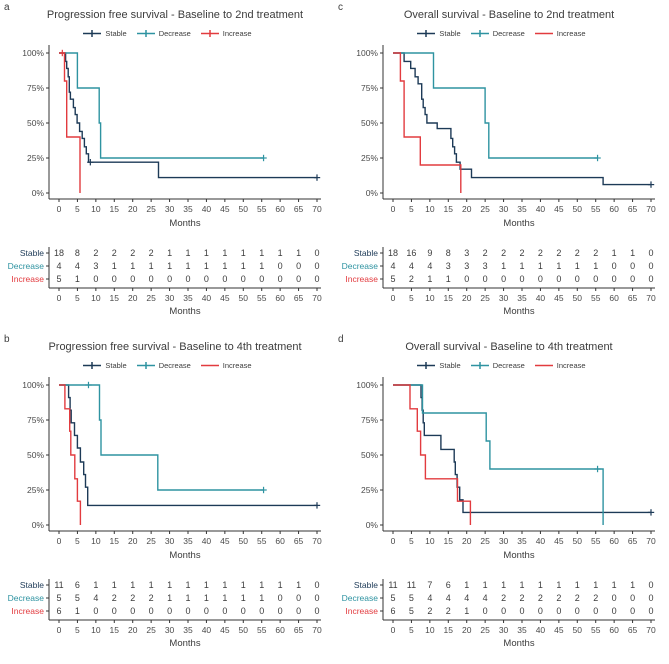 This screenshot has width=669, height=664. I want to click on risk-row-label: Increase, so click(361, 611).